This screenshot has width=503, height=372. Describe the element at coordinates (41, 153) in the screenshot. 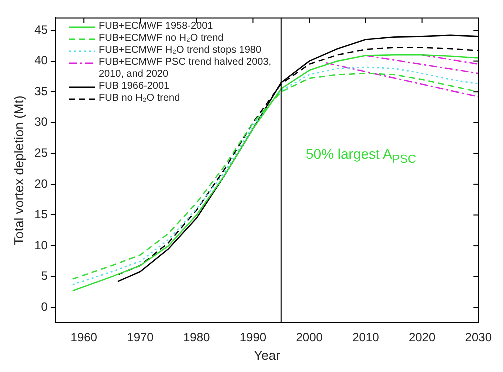

I see `y-tick-label: 25` at that location.